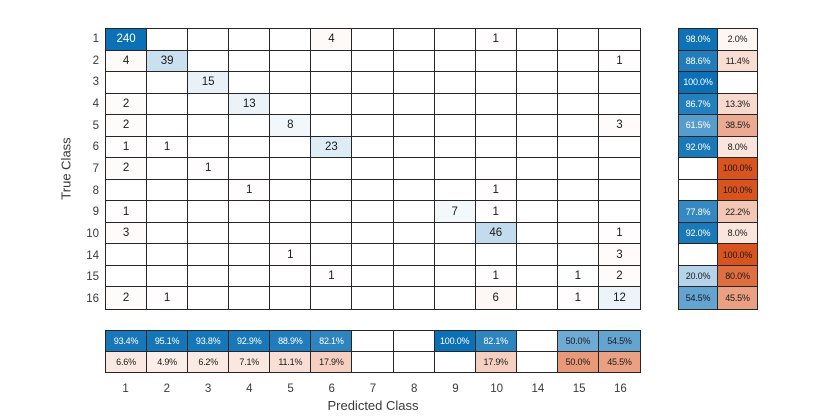  I want to click on y-tick-label: 9, so click(95, 212).